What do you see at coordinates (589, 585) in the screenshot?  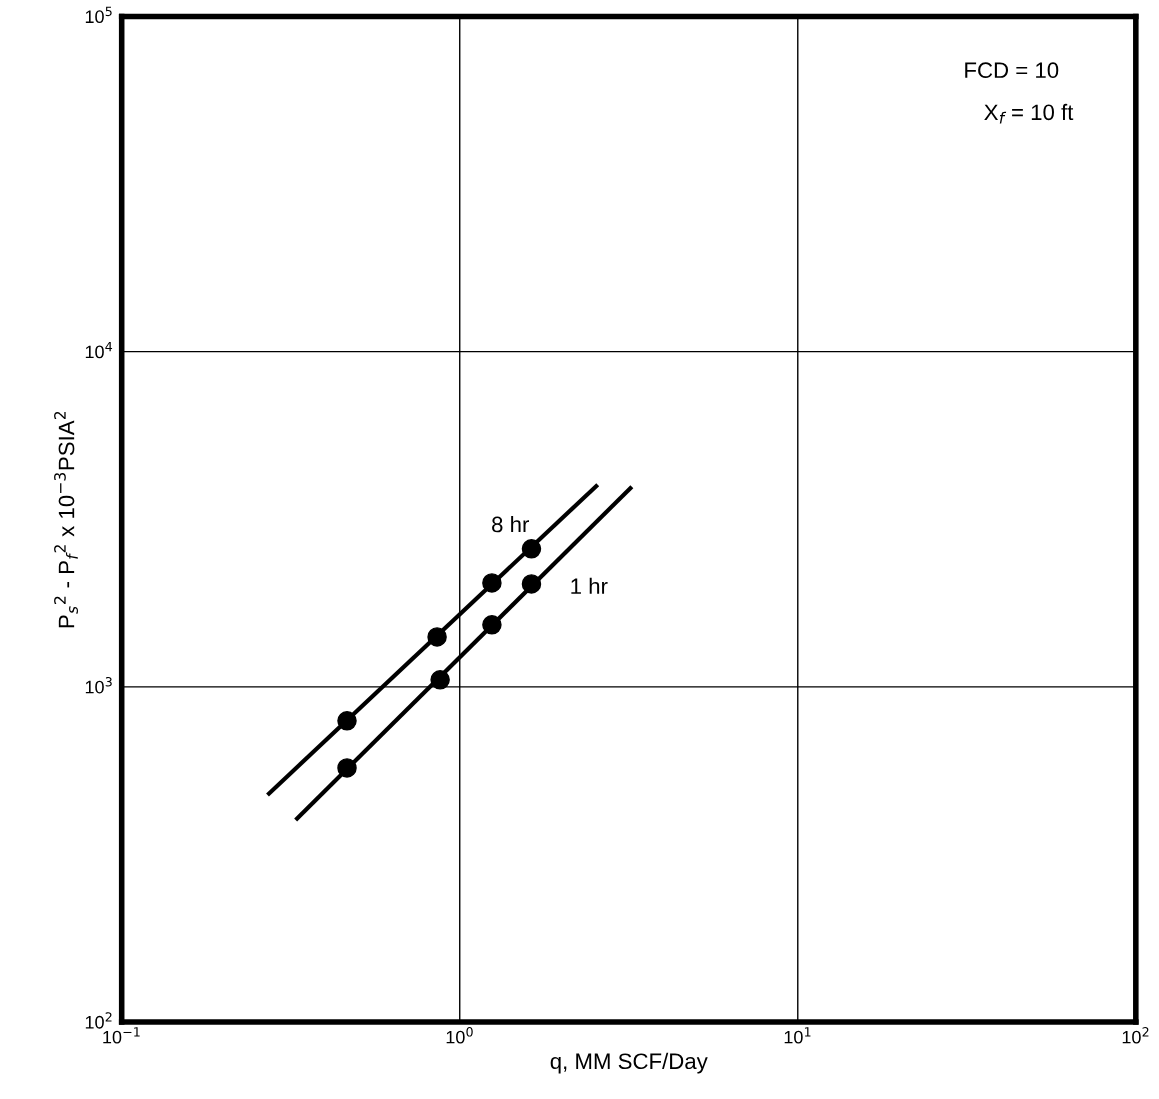 I see `series-label: 1 hr` at bounding box center [589, 585].